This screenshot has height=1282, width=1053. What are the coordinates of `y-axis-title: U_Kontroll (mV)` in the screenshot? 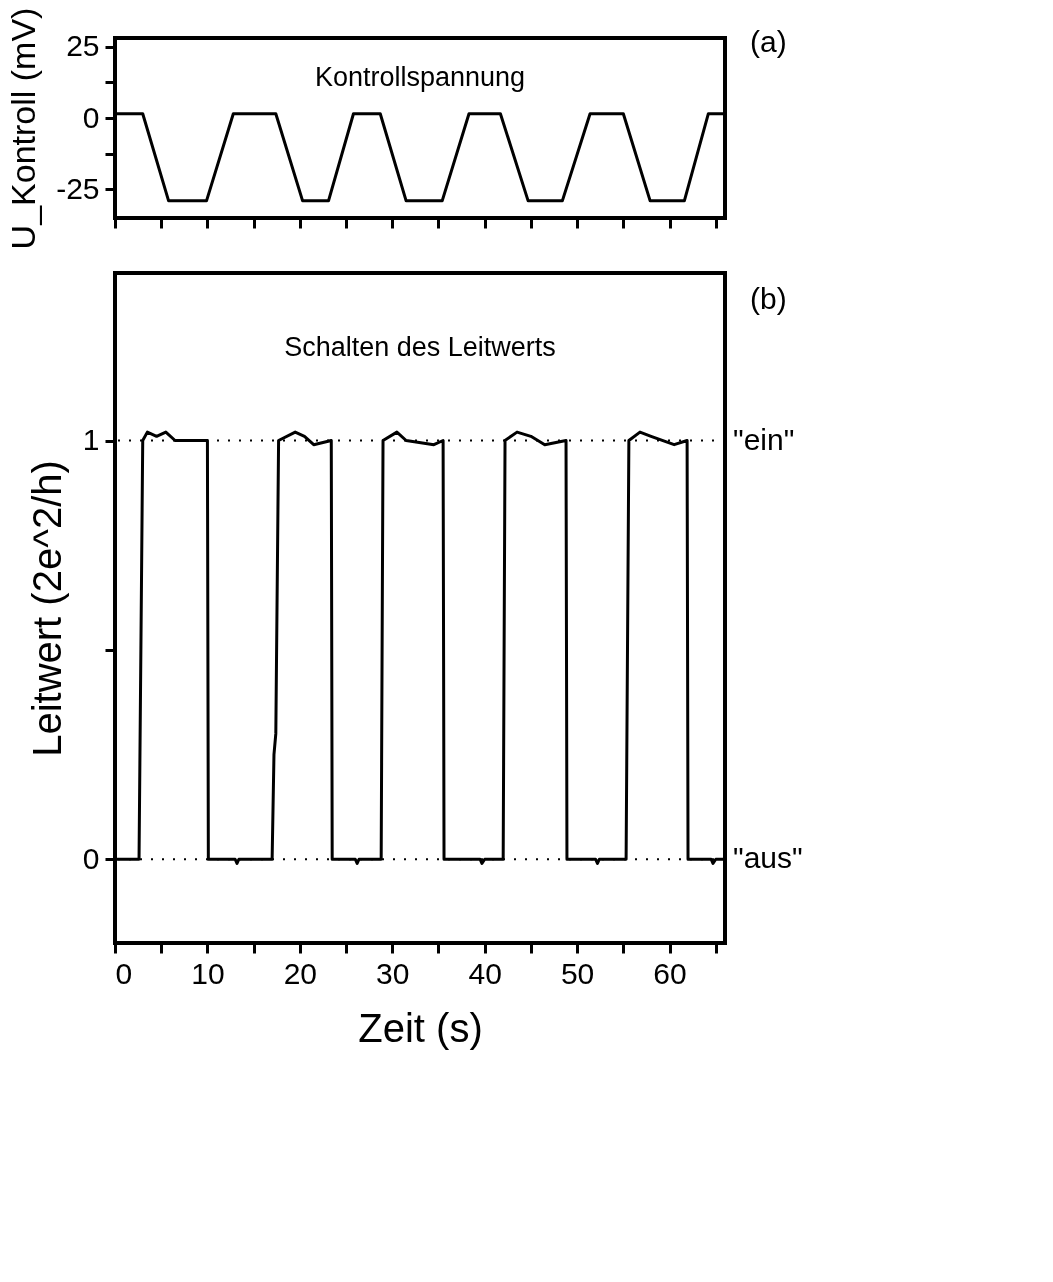 It's located at (23, 128).